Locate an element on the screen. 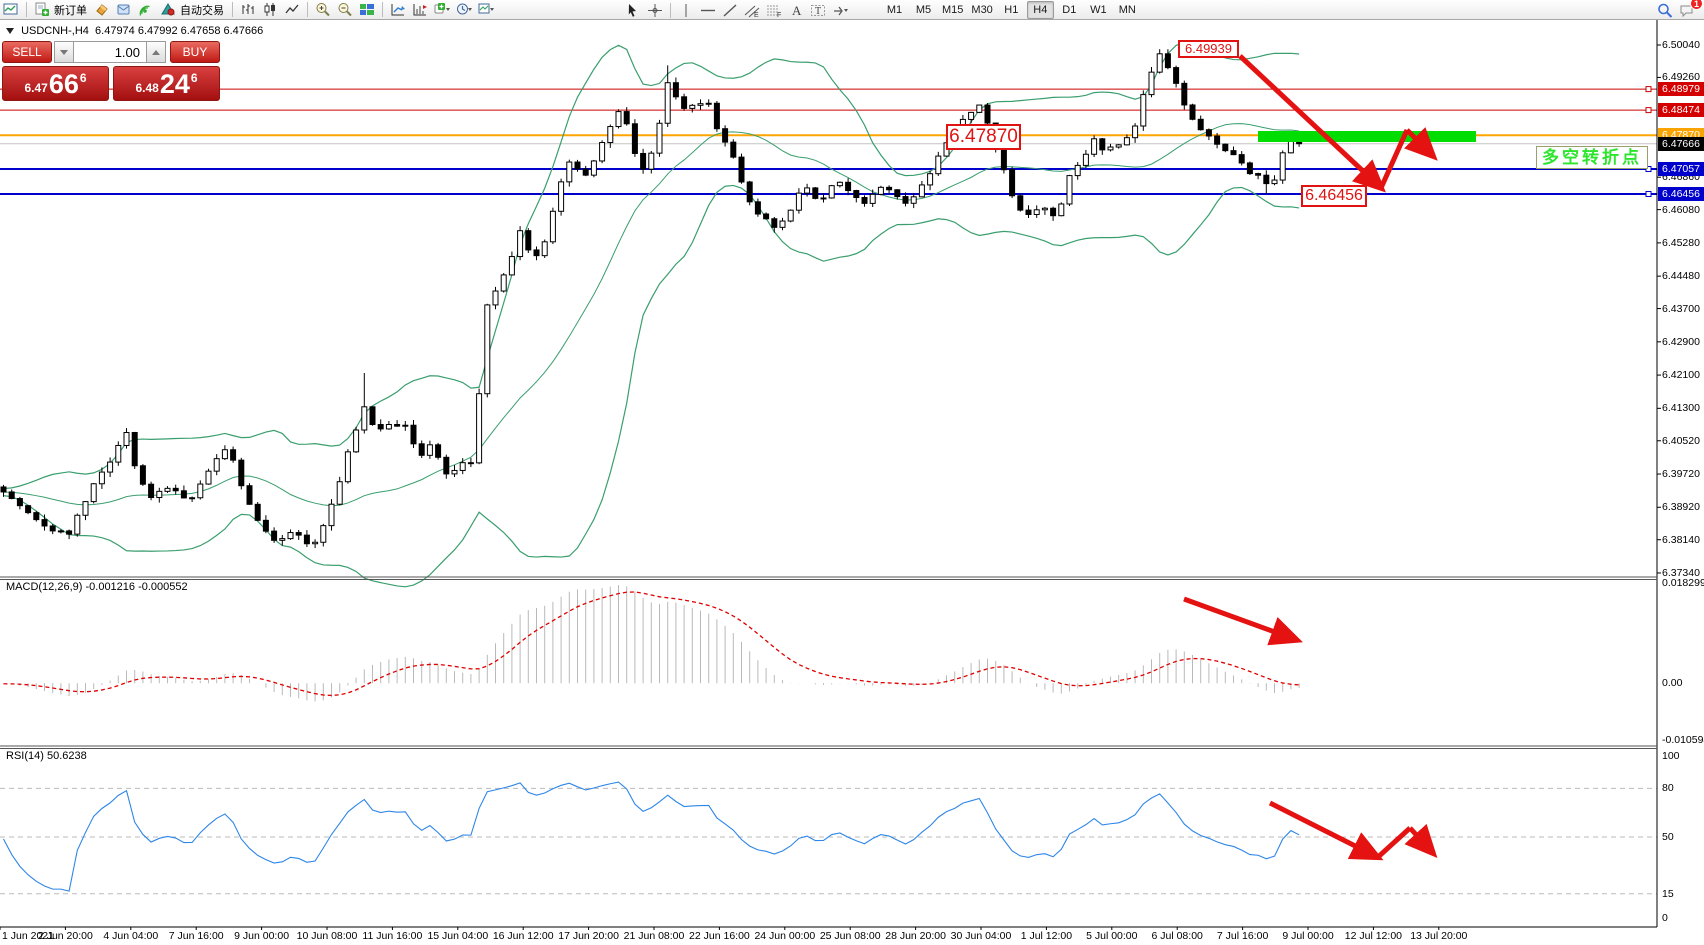 Image resolution: width=1704 pixels, height=945 pixels. time-axis-label: 10 Jun 08:00 is located at coordinates (327, 936).